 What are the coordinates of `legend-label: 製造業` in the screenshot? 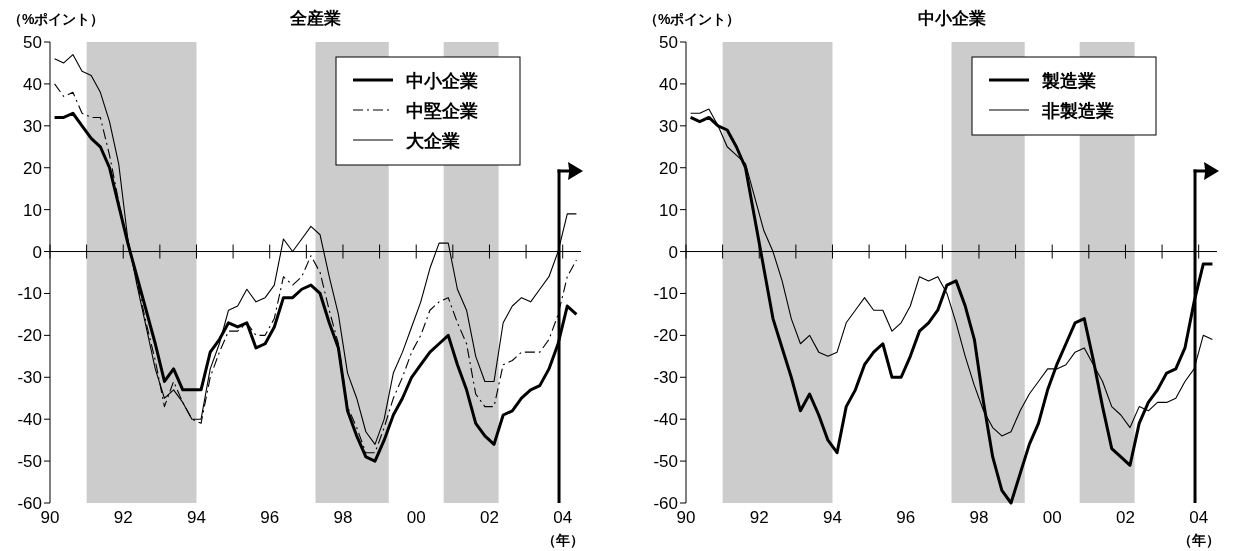 It's located at (1068, 81).